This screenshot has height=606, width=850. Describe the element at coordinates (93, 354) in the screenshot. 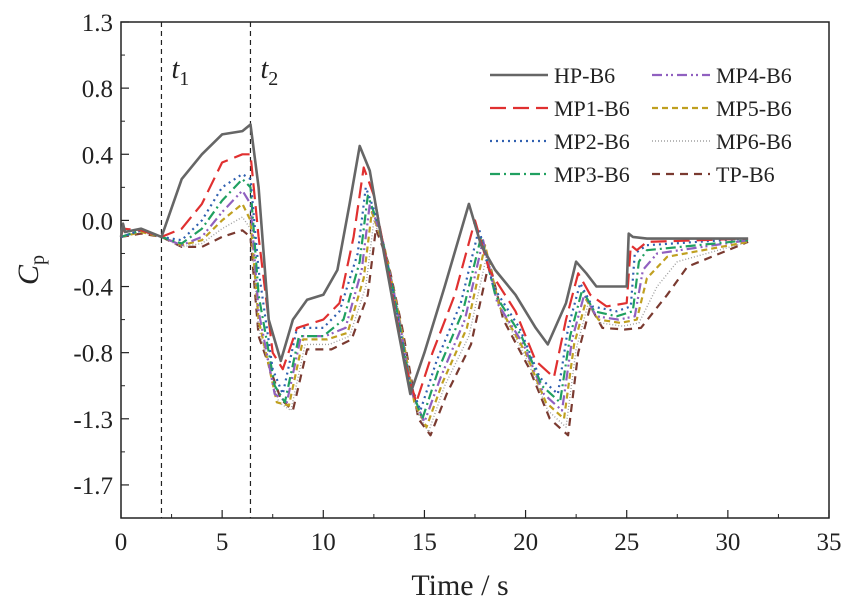

I see `y-tick-label-5: -0.8` at that location.